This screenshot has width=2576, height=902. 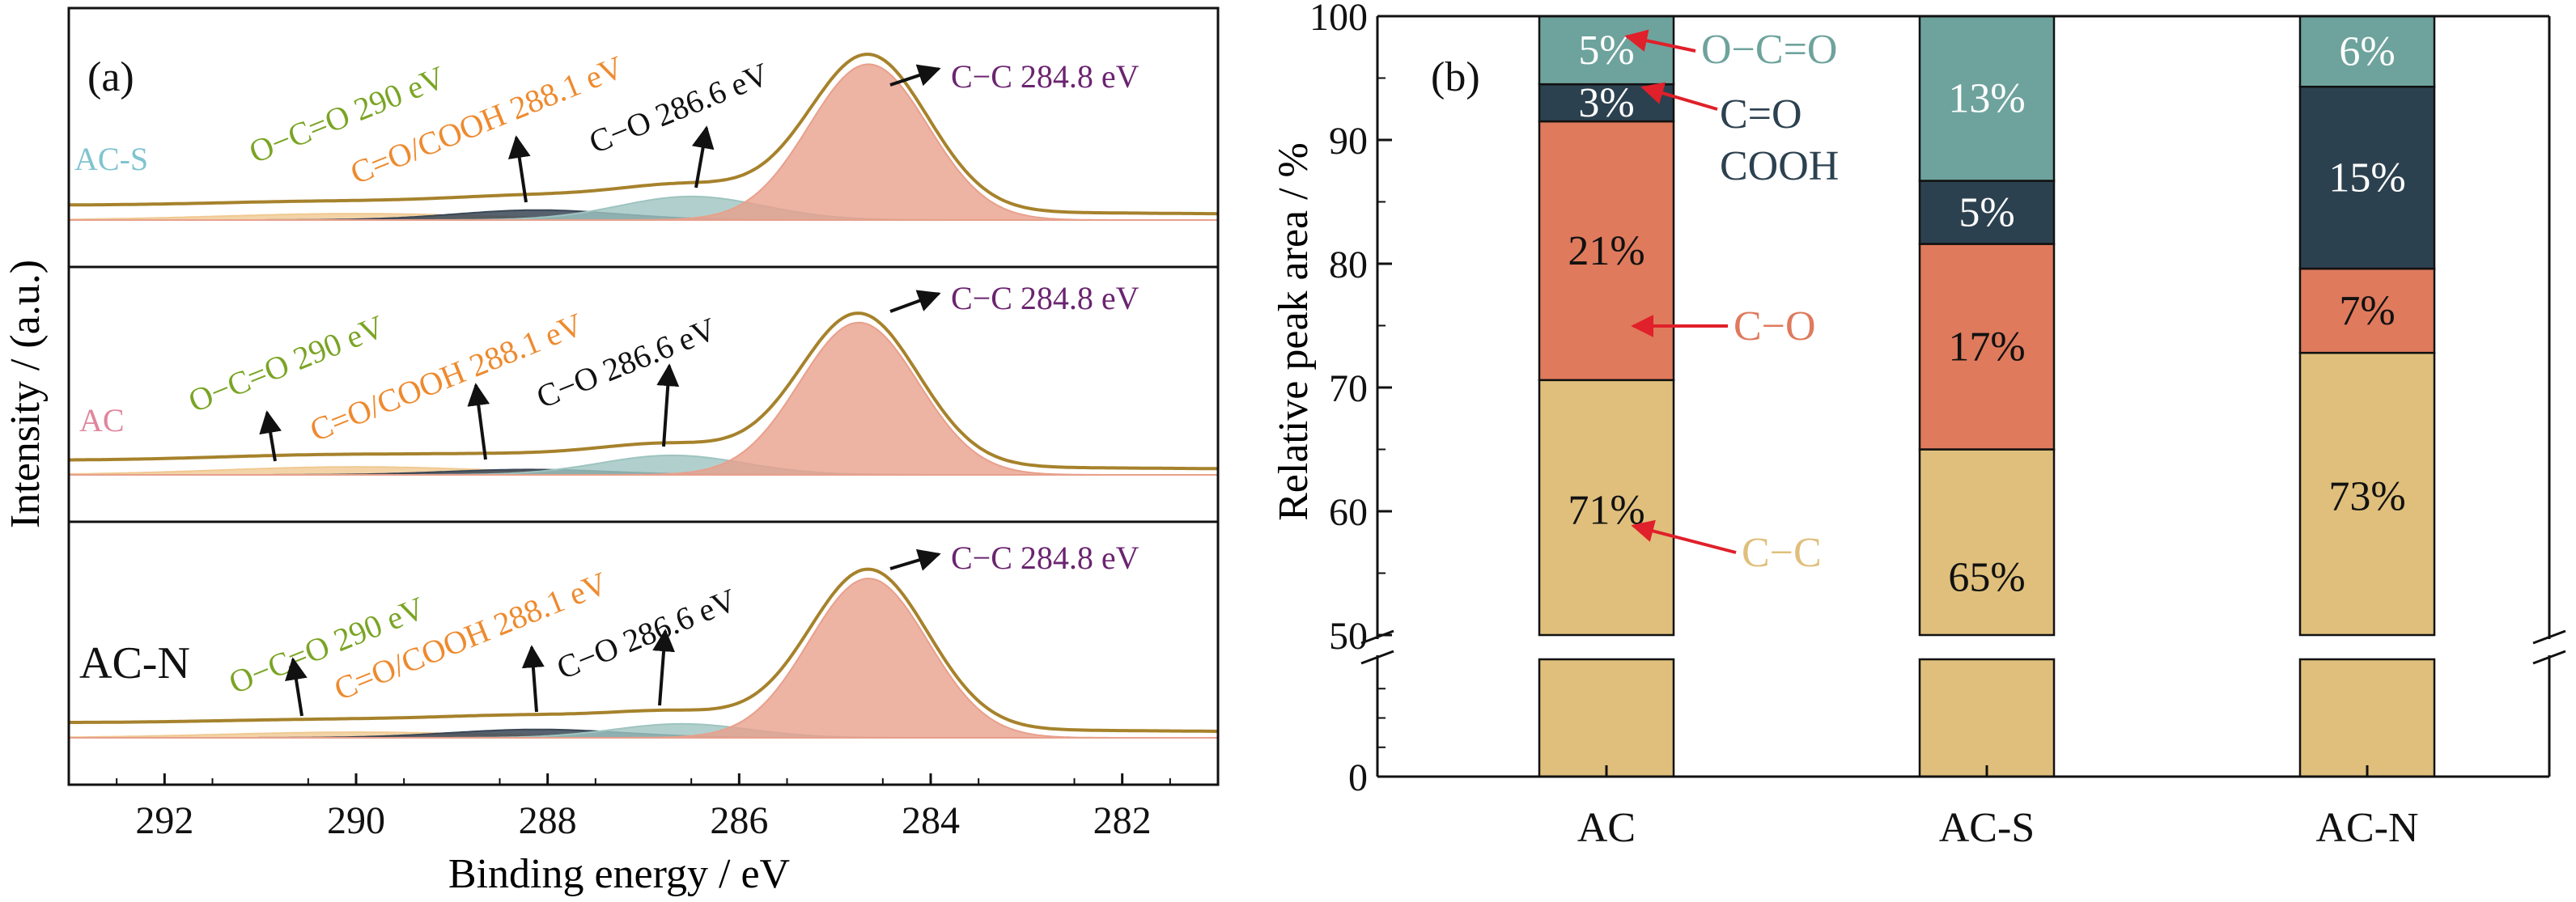 What do you see at coordinates (25, 394) in the screenshot?
I see `y-axis-label-a: Intensity / (a.u.)` at bounding box center [25, 394].